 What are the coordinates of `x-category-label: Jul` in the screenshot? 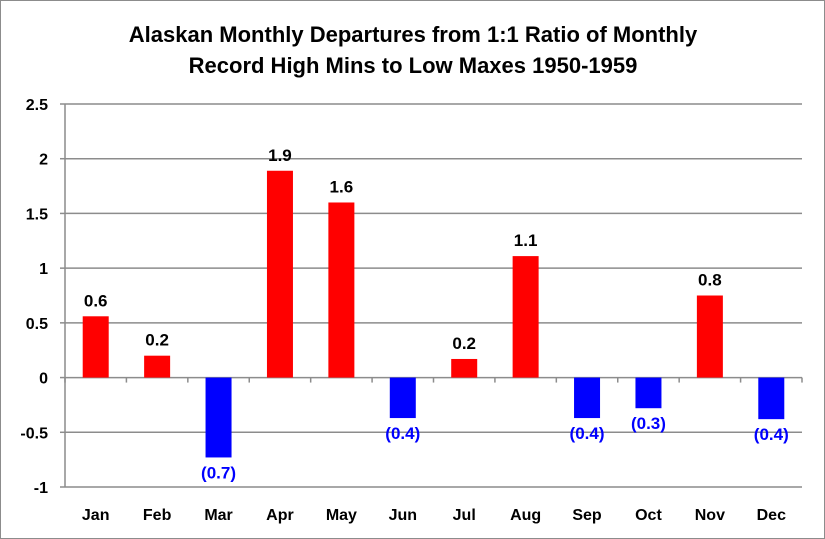 It's located at (464, 515).